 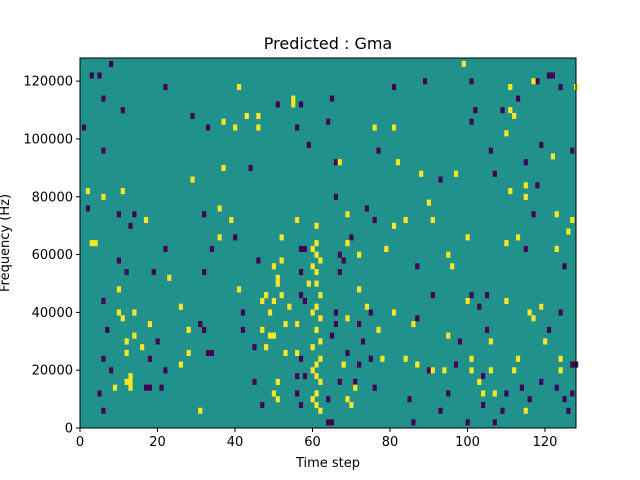 I want to click on x-axis: 0 20 40 60 80 100 120, so click(x=317, y=439).